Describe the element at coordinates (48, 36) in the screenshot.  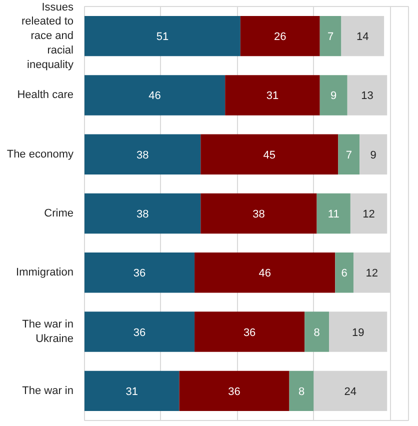
I see `y-tick-label: Issues releated to race and racial inequality` at that location.